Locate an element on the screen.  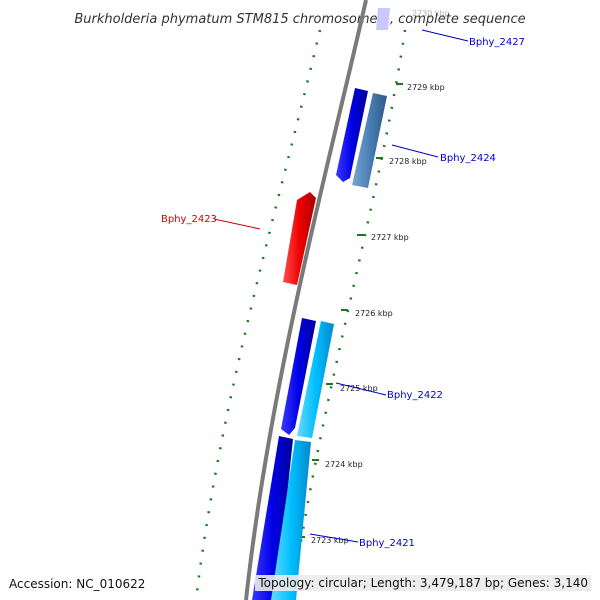
gene-label: Bphy_2423 is located at coordinates (189, 219).